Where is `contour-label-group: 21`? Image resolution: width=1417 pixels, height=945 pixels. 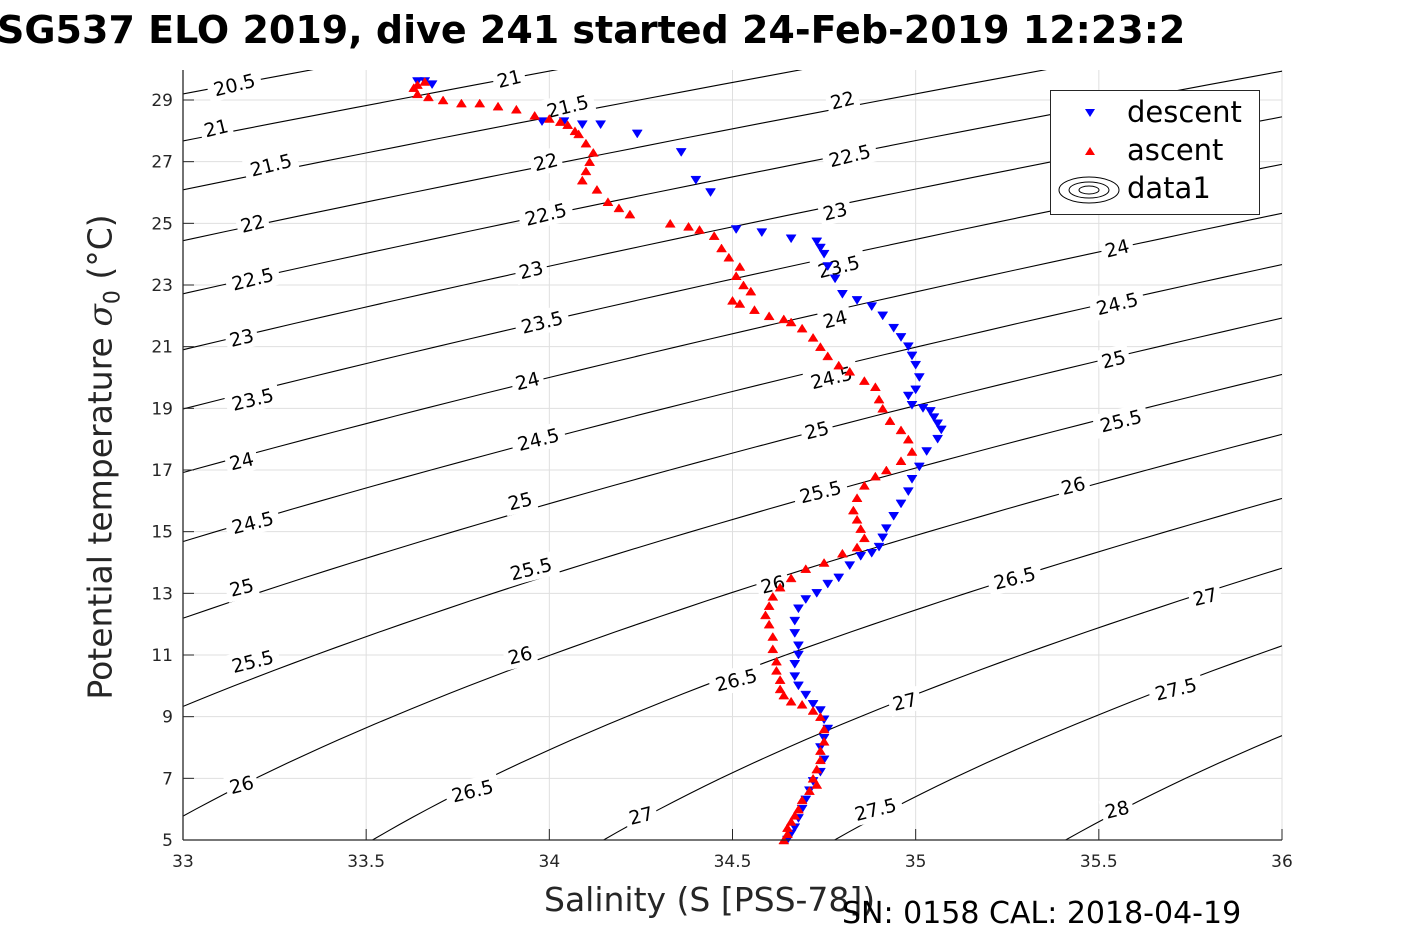
contour-label-group: 21 is located at coordinates (509, 78).